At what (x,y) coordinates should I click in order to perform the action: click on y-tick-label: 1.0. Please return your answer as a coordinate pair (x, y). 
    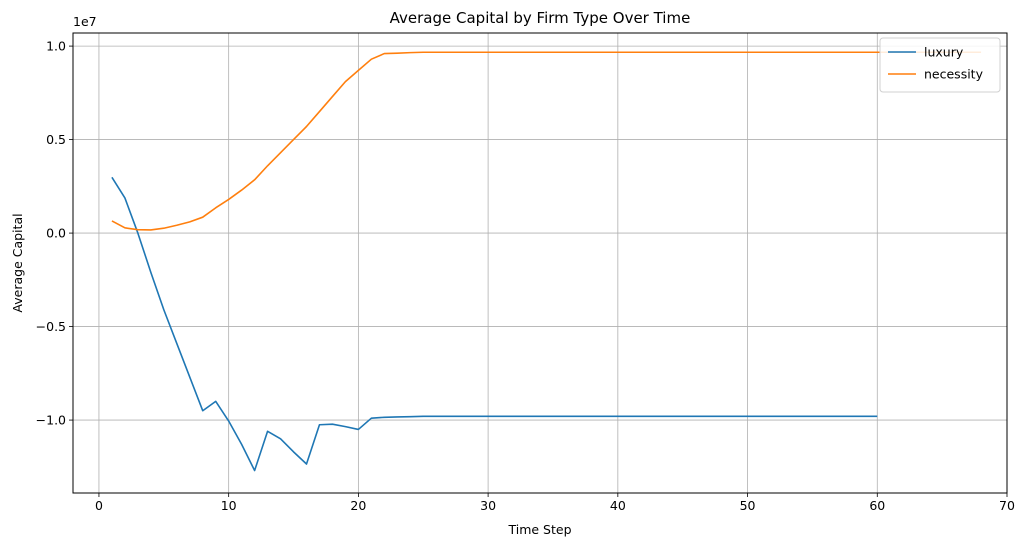
    Looking at the image, I should click on (56, 46).